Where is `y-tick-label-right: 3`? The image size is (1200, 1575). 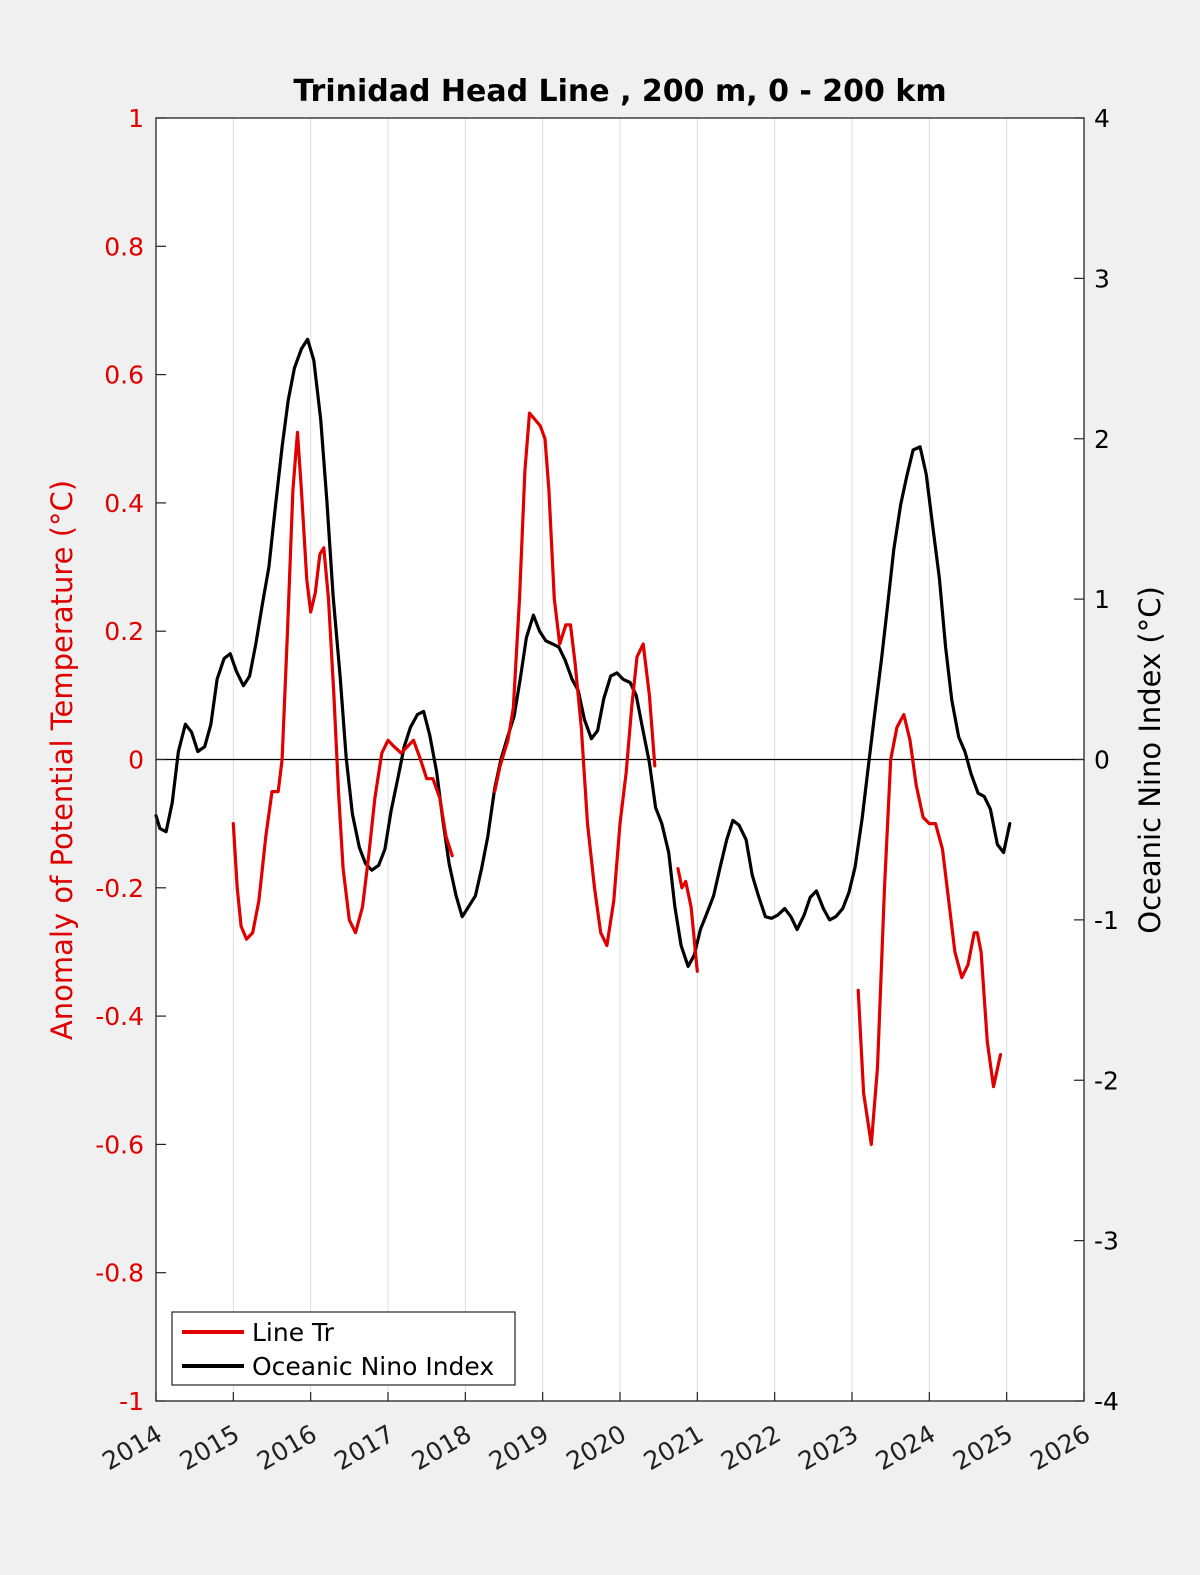 y-tick-label-right: 3 is located at coordinates (1102, 278).